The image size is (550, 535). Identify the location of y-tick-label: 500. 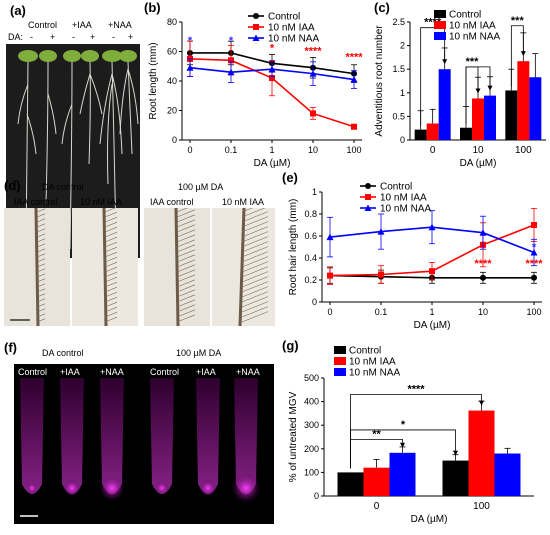
(311, 378).